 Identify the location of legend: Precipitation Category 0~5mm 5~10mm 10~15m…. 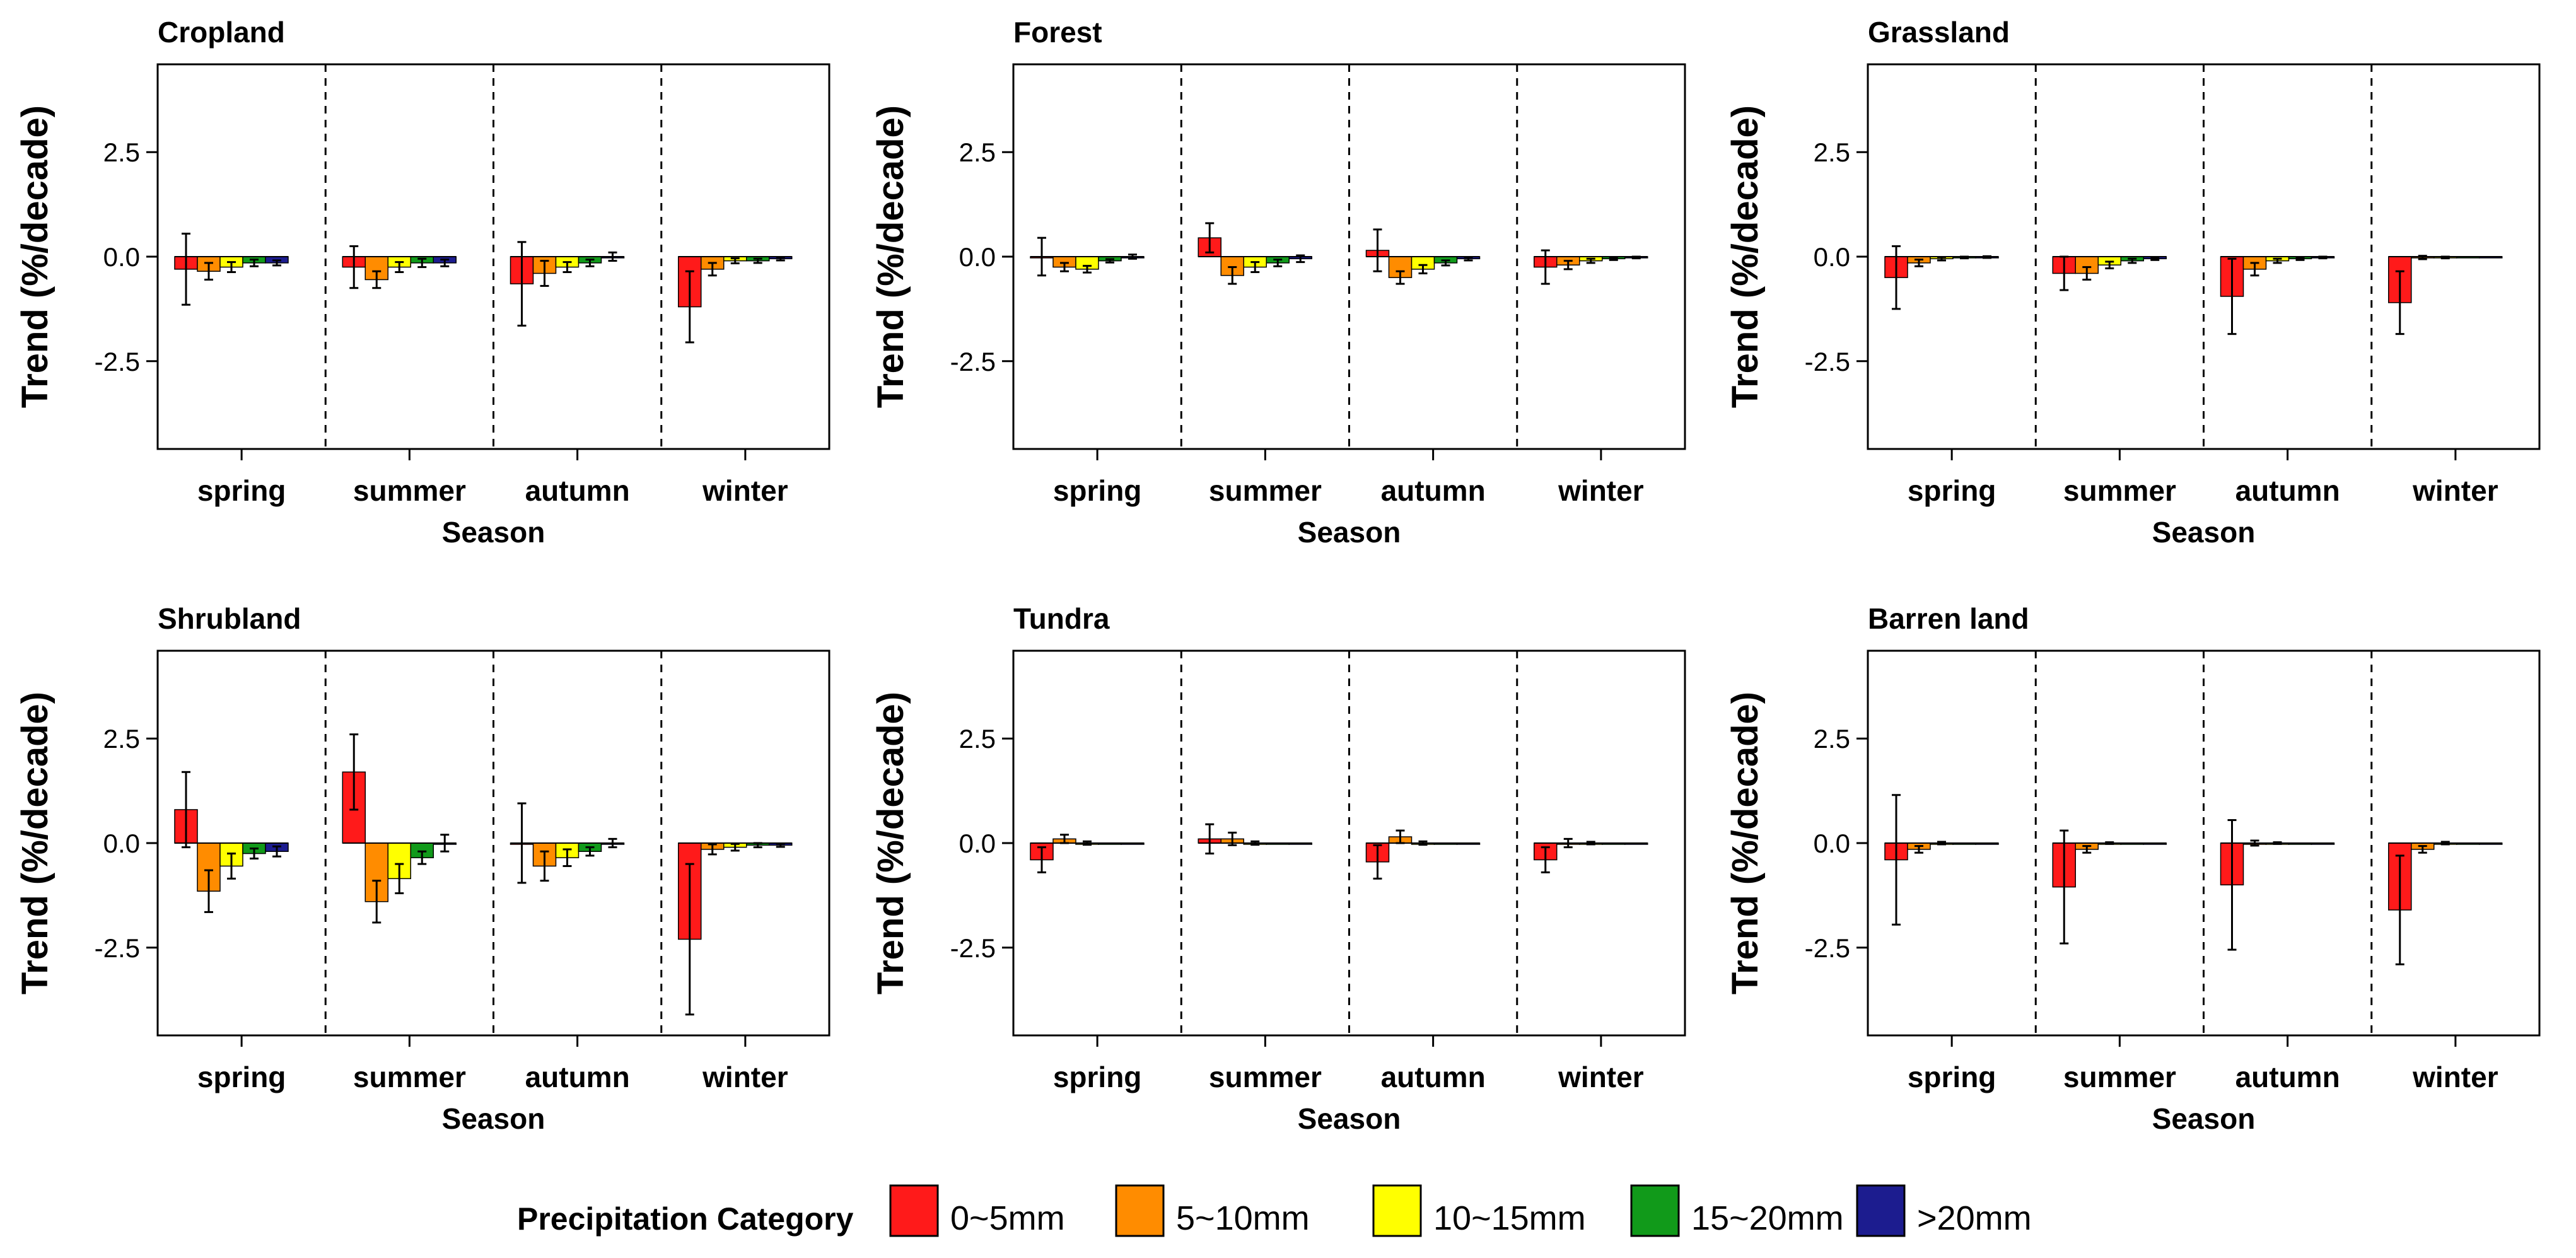
(1274, 1210).